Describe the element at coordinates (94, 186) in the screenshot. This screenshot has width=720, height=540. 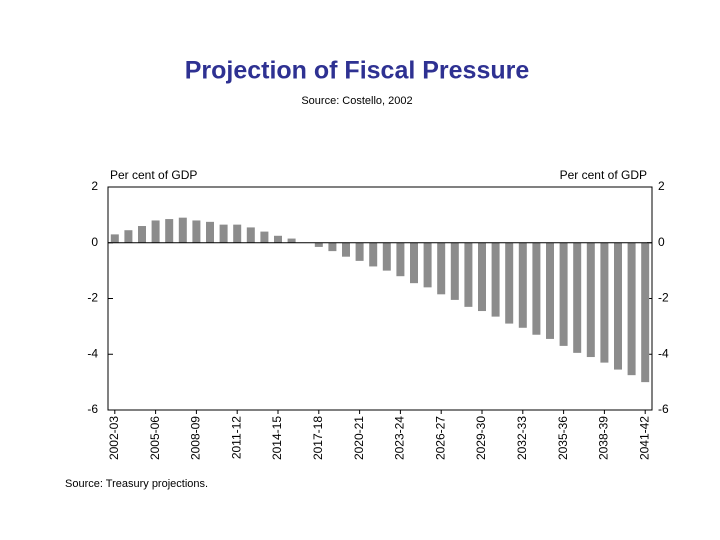
I see `y-tick-label: 2` at that location.